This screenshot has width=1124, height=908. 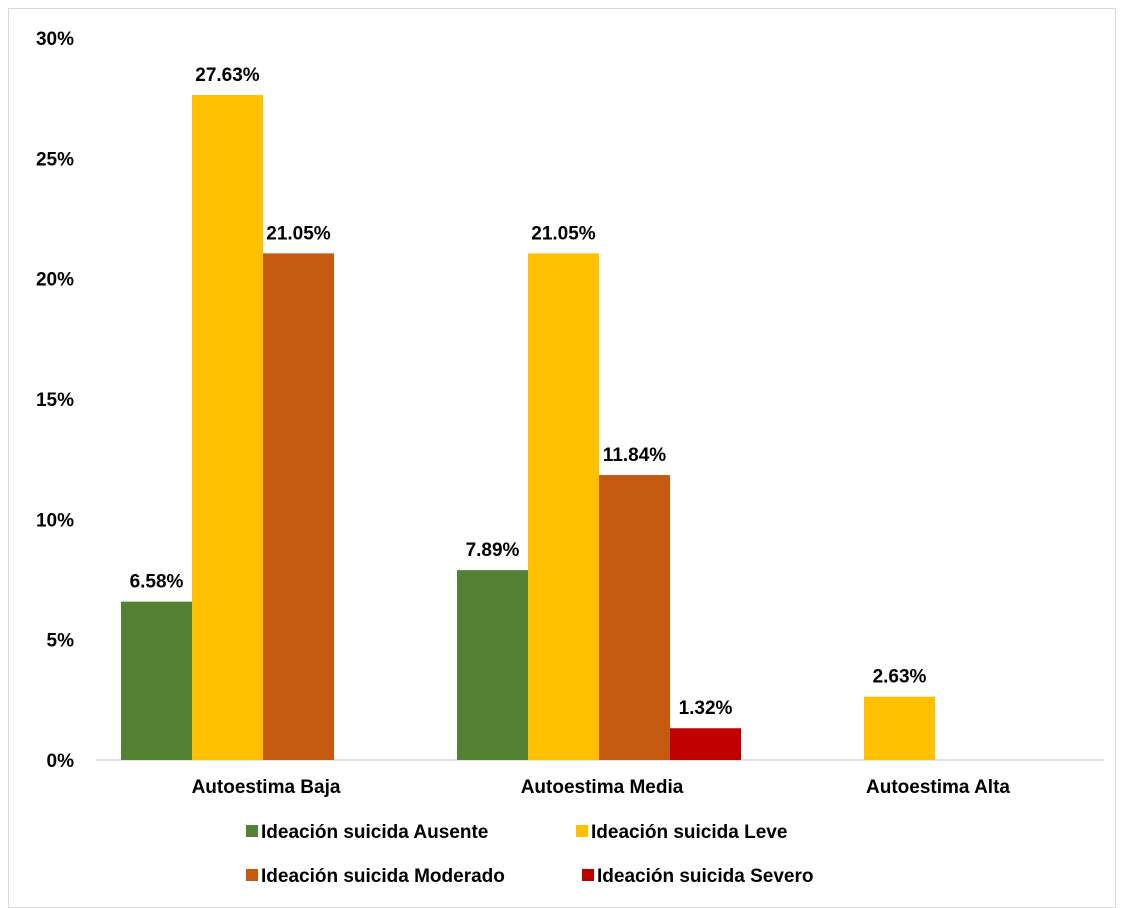 I want to click on y-tick-label: 30%, so click(x=55, y=39).